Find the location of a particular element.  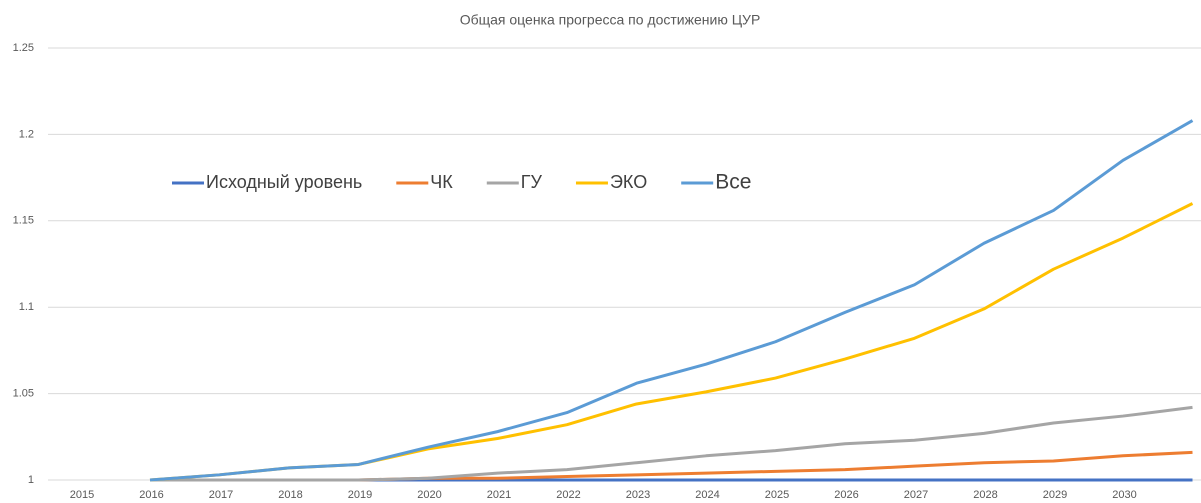

x-tick-label: 2024 is located at coordinates (707, 495).